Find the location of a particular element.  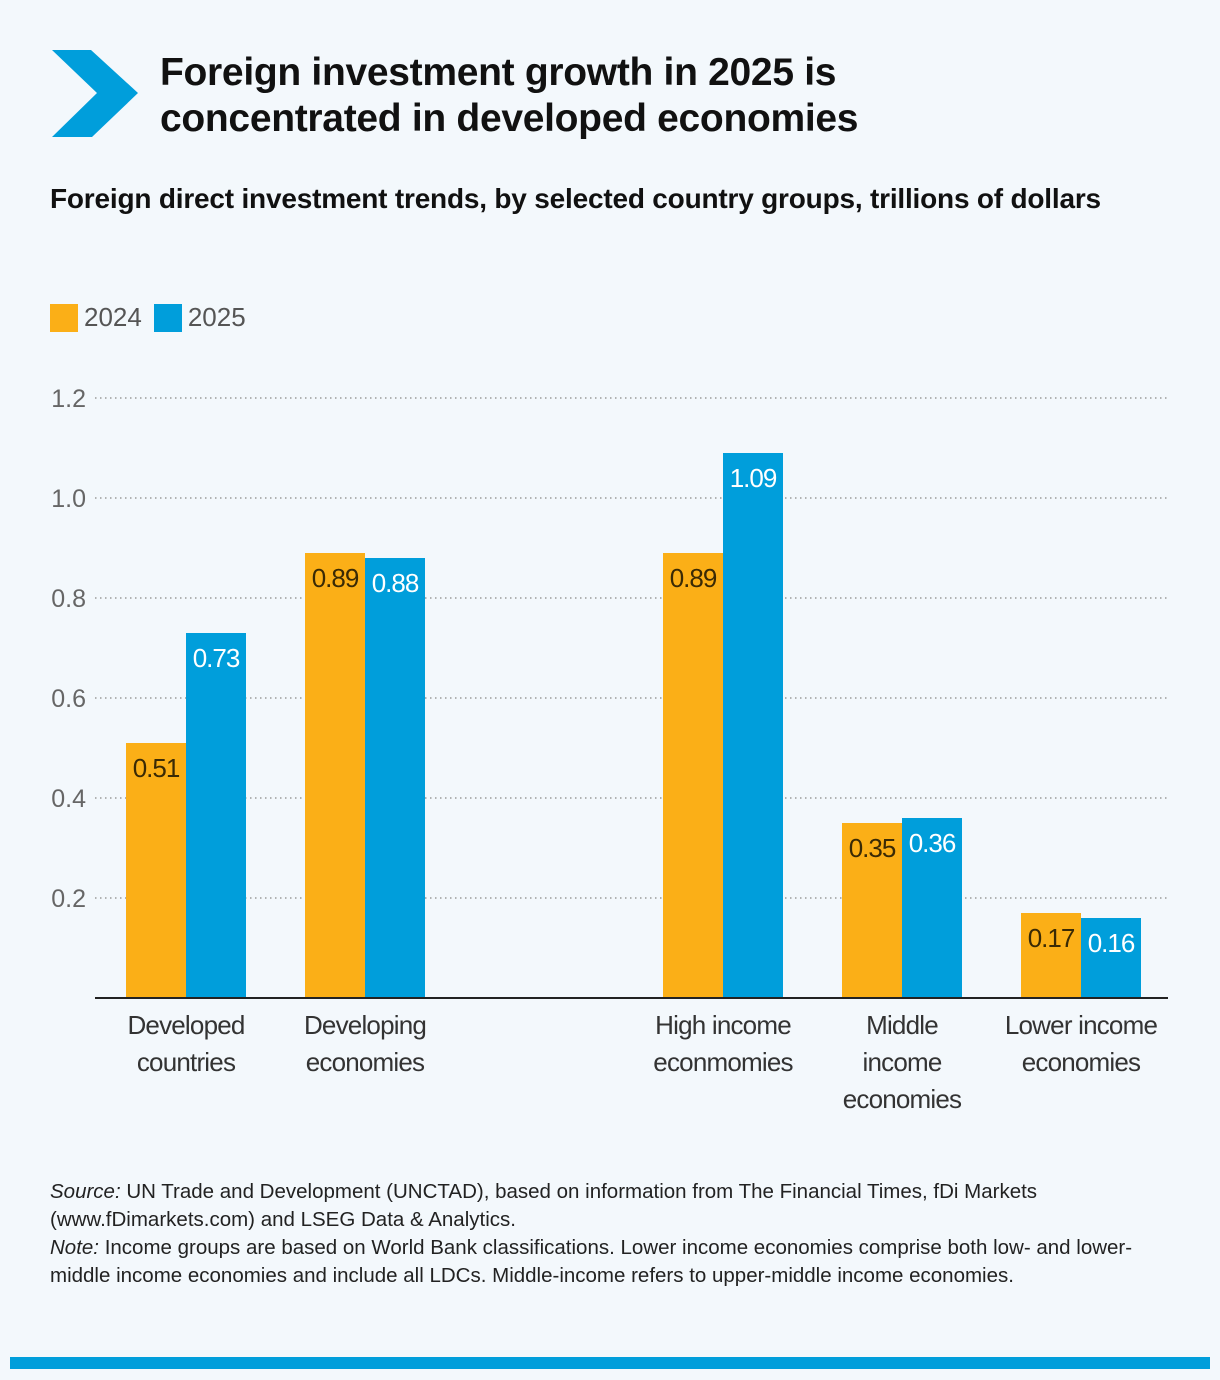

data-label-2024-0: 0.51 is located at coordinates (156, 768).